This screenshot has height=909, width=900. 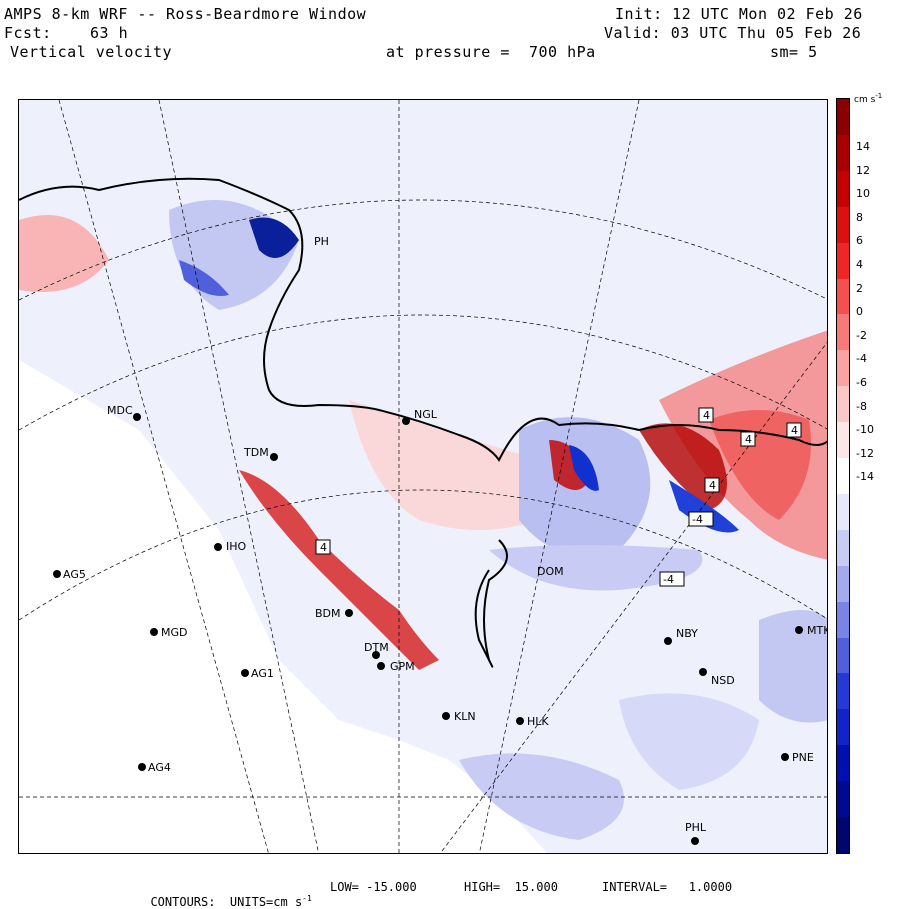 What do you see at coordinates (465, 716) in the screenshot?
I see `station-label: KLN` at bounding box center [465, 716].